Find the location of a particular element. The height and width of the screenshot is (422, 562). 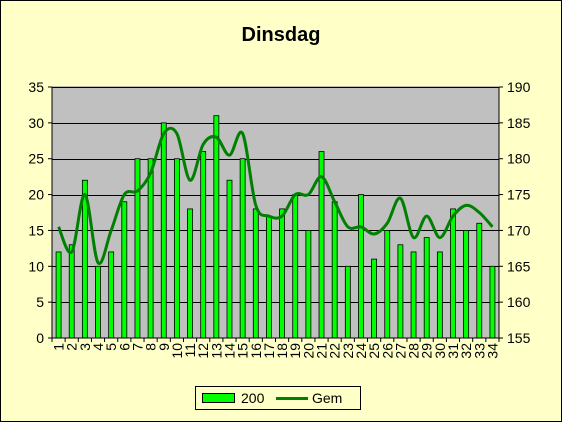

x-tick-label: 20 is located at coordinates (308, 351).